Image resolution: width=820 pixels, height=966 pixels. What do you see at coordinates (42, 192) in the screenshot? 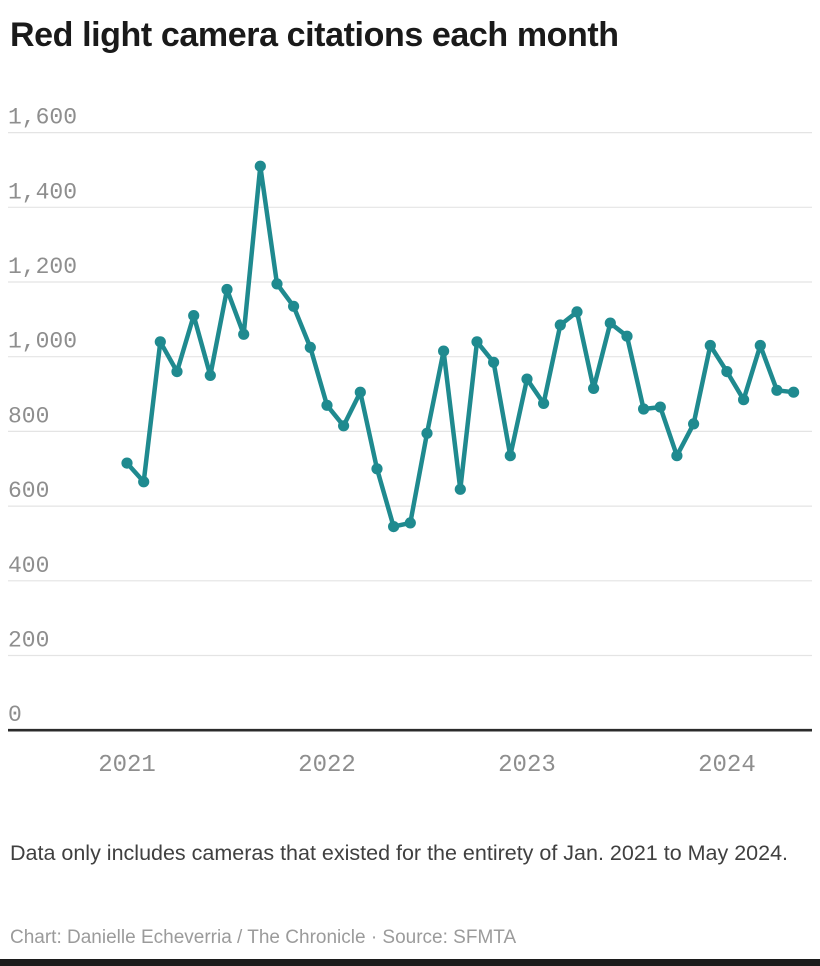
I see `y-tick-label: 1,400` at bounding box center [42, 192].